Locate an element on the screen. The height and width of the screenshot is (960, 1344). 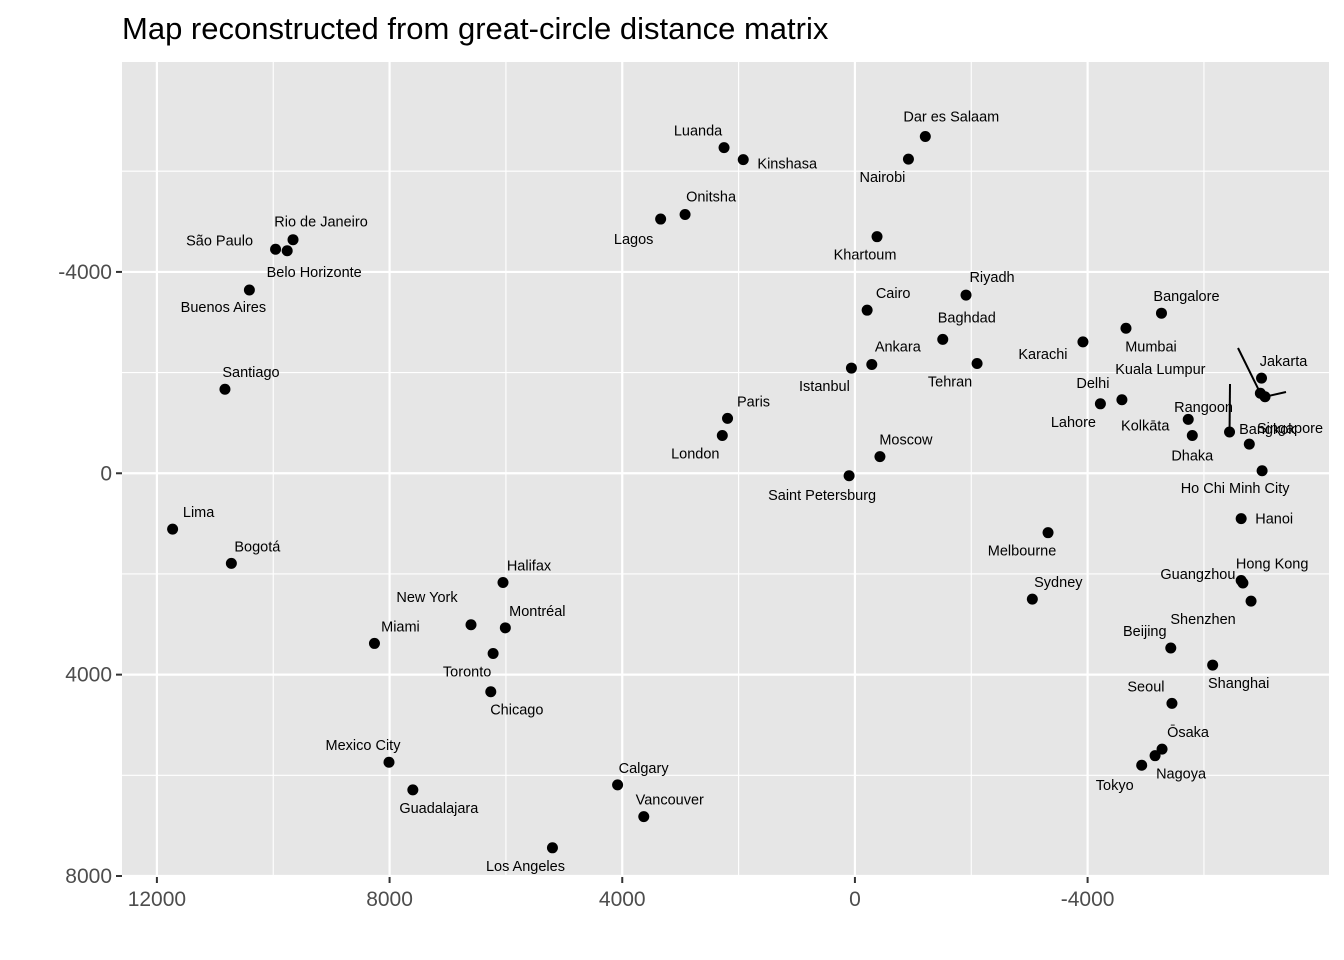
label-guangzhou: Guangzhou is located at coordinates (1197, 575).